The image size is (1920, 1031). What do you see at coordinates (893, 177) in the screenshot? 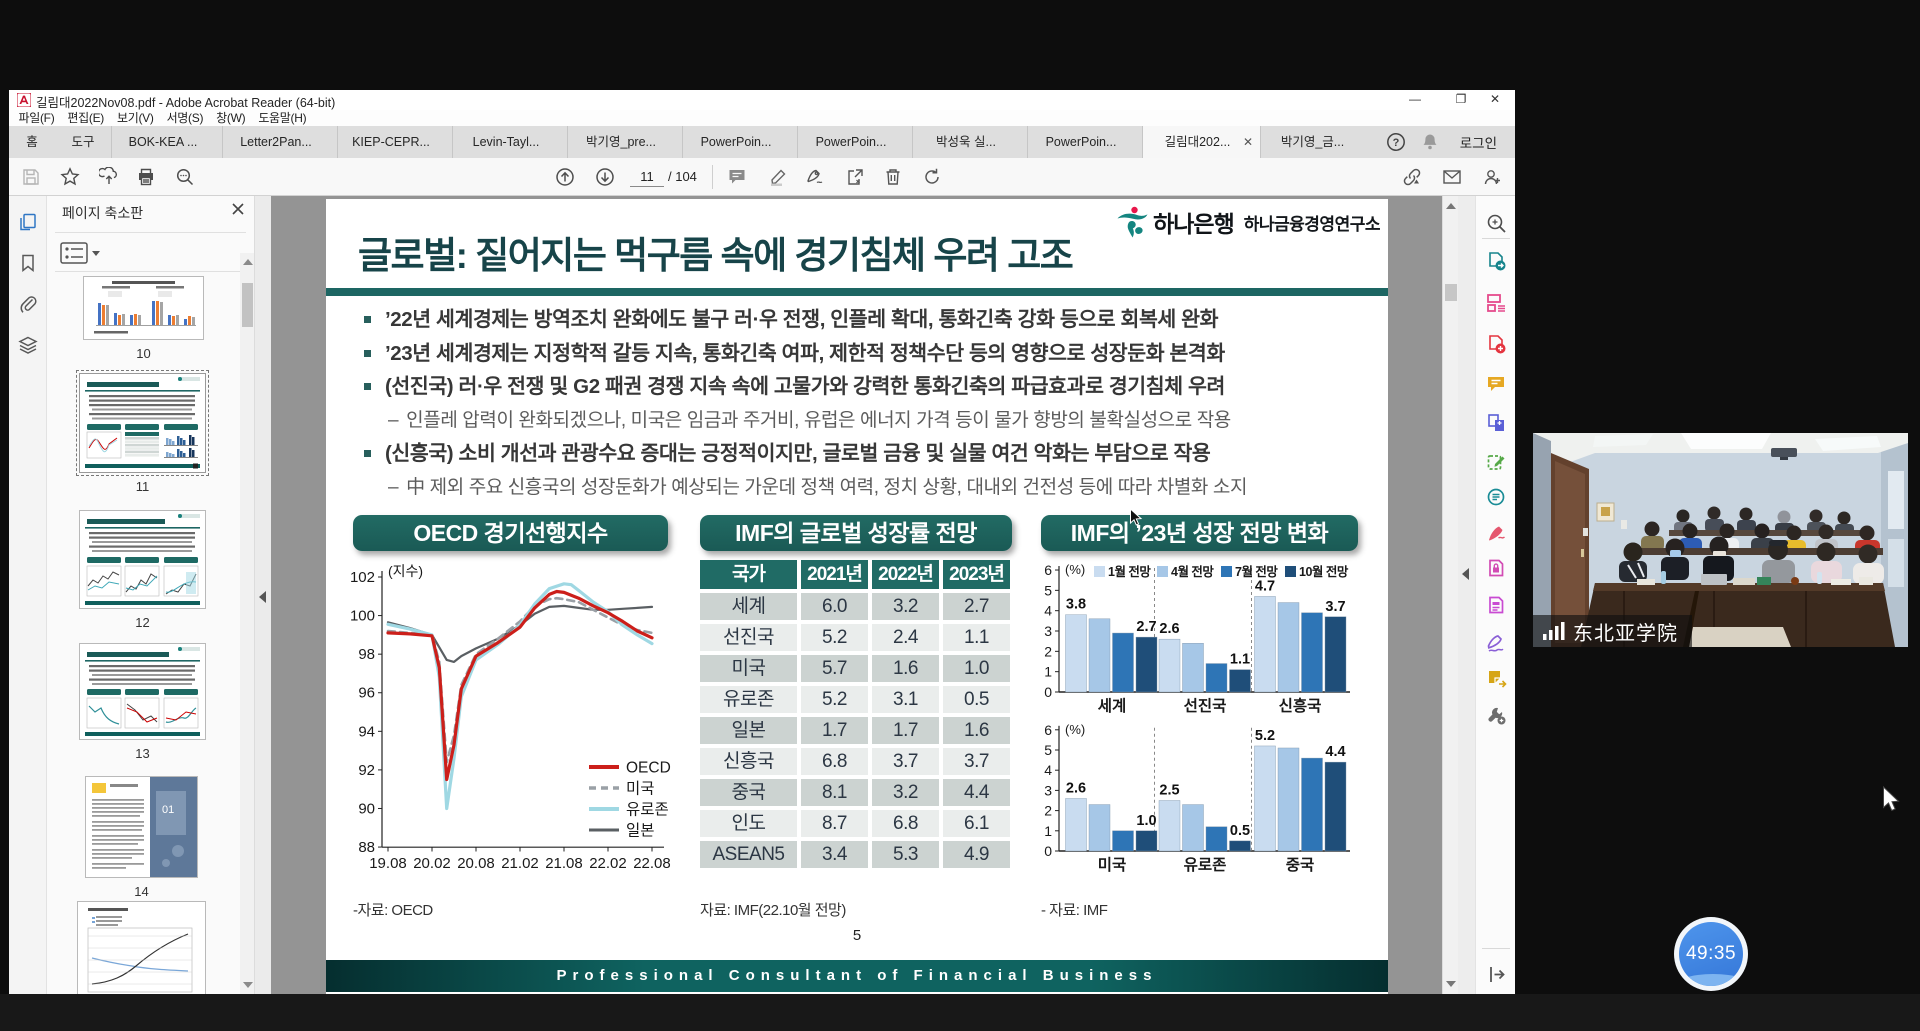
I see `delete-trash-icon` at bounding box center [893, 177].